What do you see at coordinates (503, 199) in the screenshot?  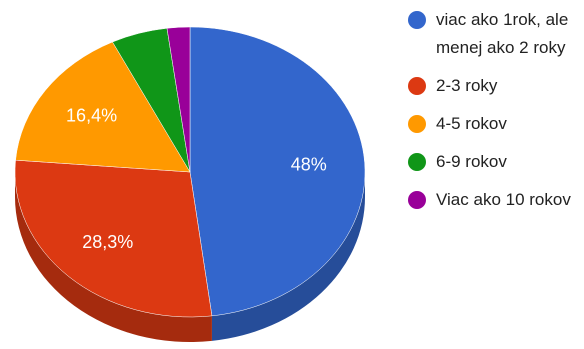 I see `legend-label: Viac ako 10 rokov` at bounding box center [503, 199].